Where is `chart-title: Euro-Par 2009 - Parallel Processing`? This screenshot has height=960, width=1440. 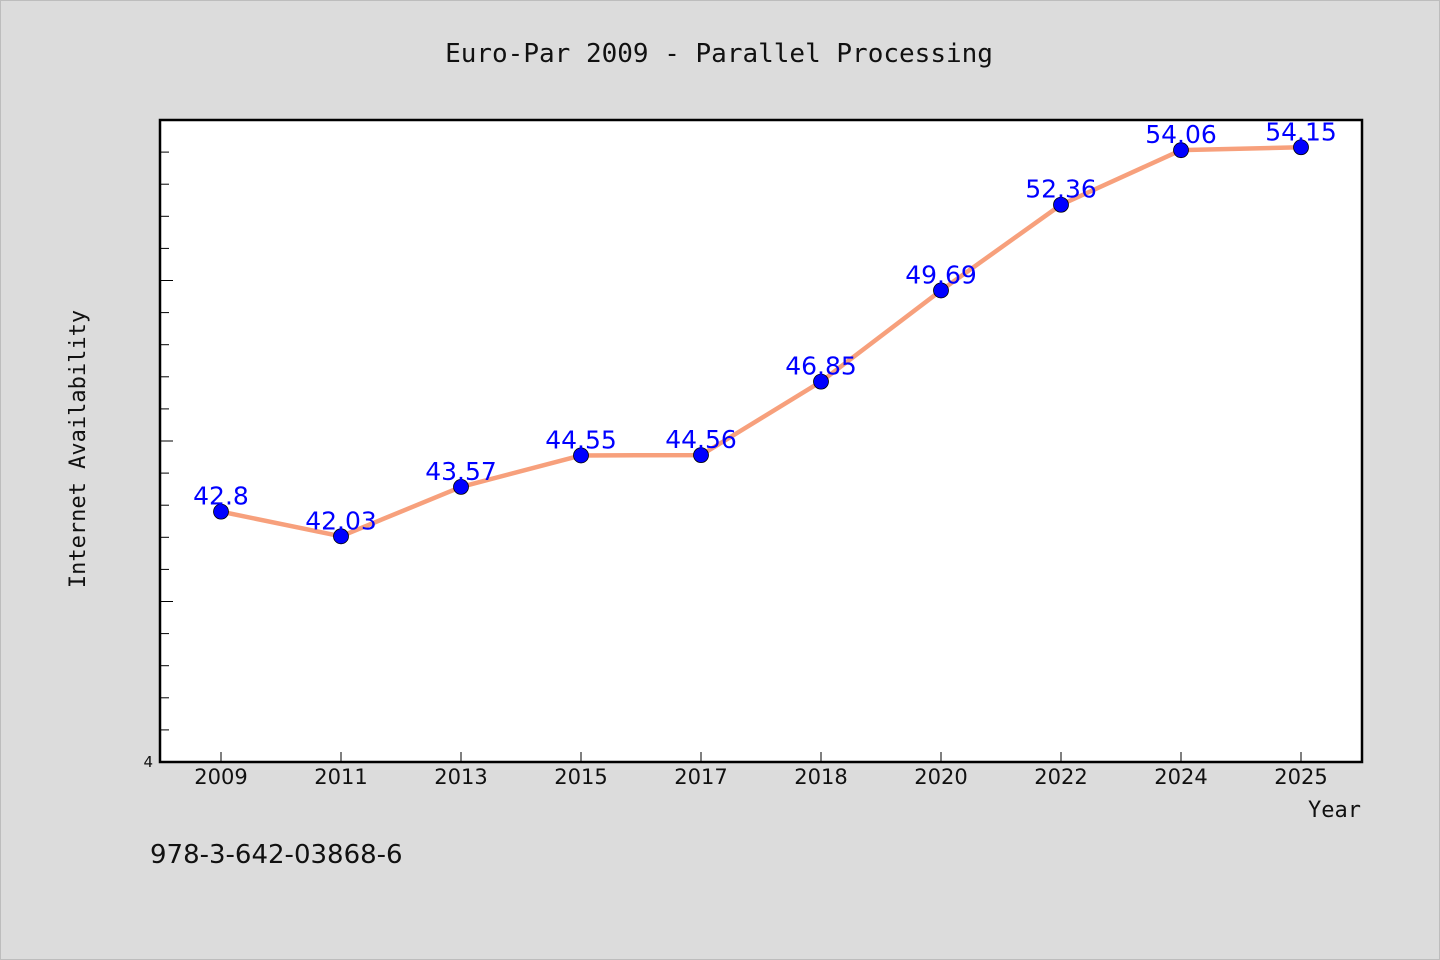
chart-title: Euro-Par 2009 - Parallel Processing is located at coordinates (719, 54).